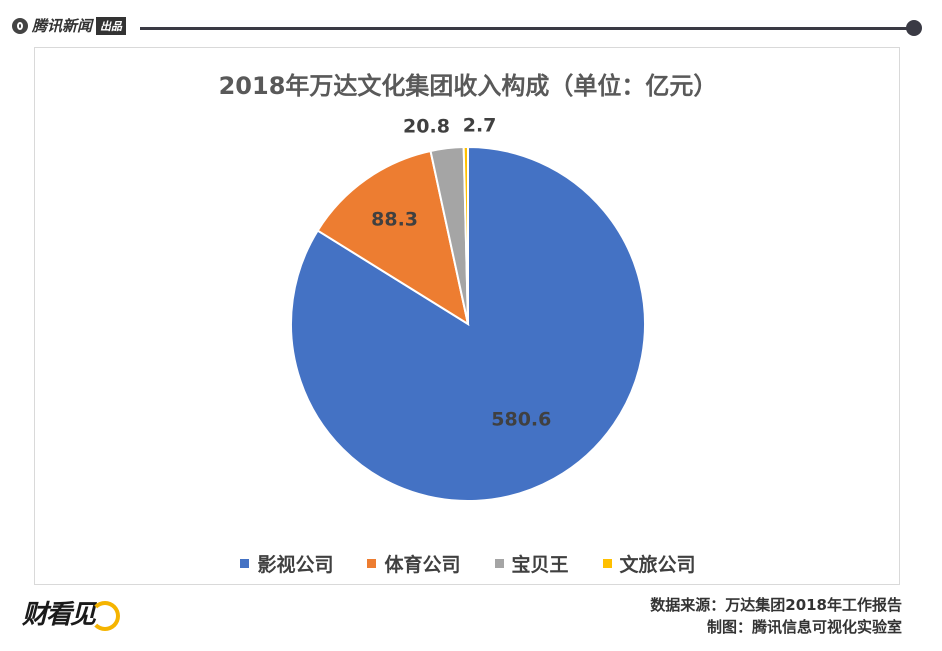  Describe the element at coordinates (468, 563) in the screenshot. I see `chart-legend: 影视公司 体育公司 宝贝王 文旅公司` at that location.